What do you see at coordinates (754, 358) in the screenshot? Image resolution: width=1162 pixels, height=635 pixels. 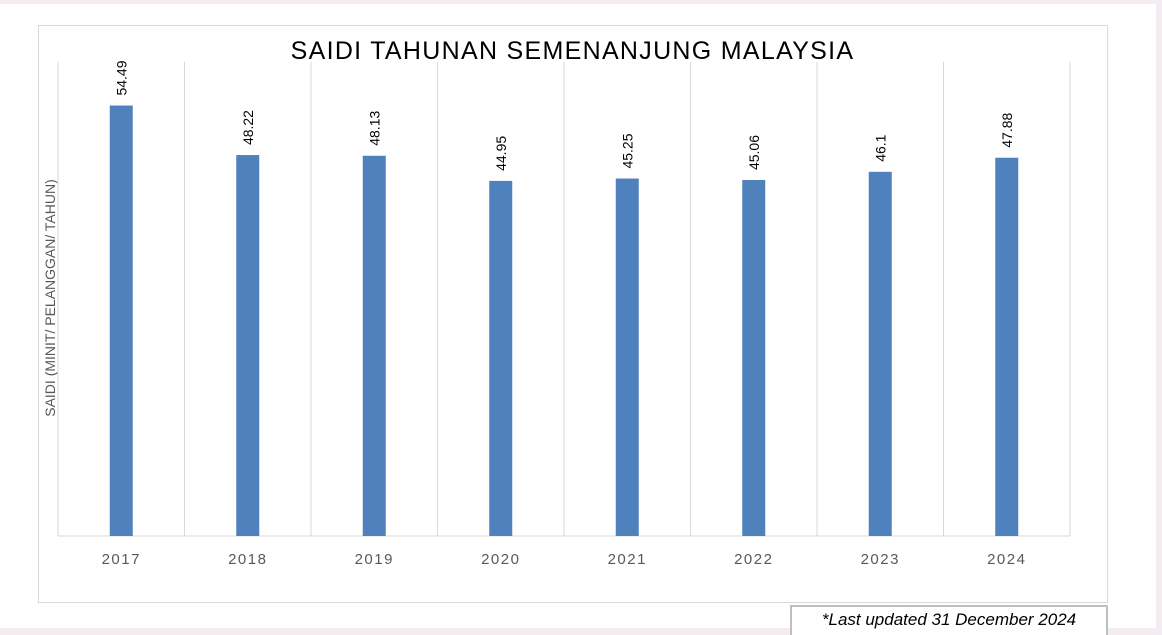 I see `bar-2022` at bounding box center [754, 358].